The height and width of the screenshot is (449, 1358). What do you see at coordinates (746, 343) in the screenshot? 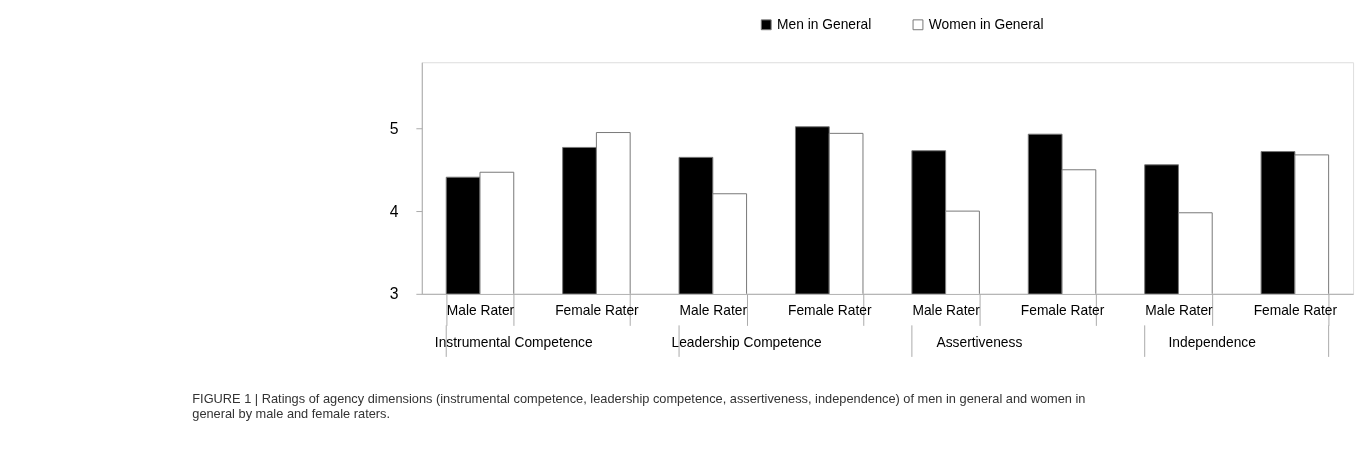
I see `text: Leadership Competence` at bounding box center [746, 343].